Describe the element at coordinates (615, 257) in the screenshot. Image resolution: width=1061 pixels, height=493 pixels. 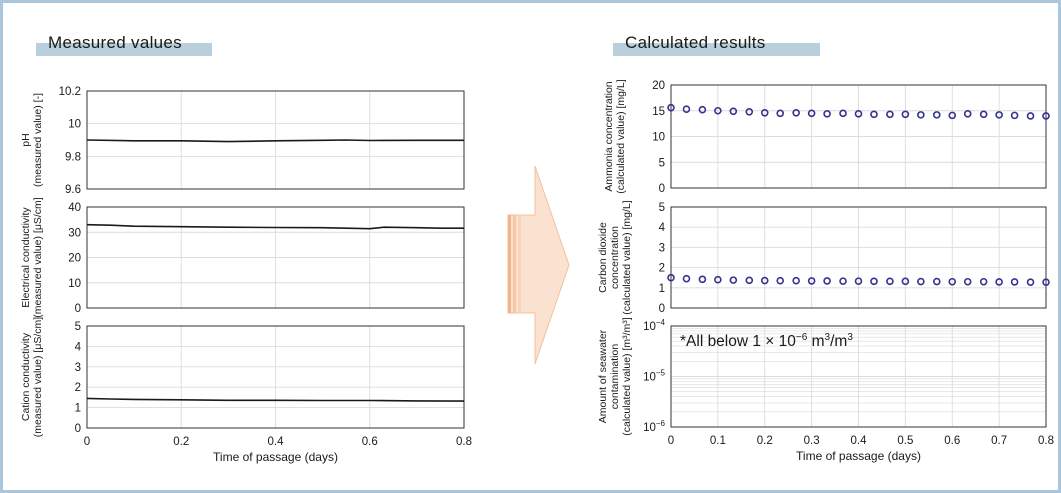
I see `y-axis-label: concentration` at that location.